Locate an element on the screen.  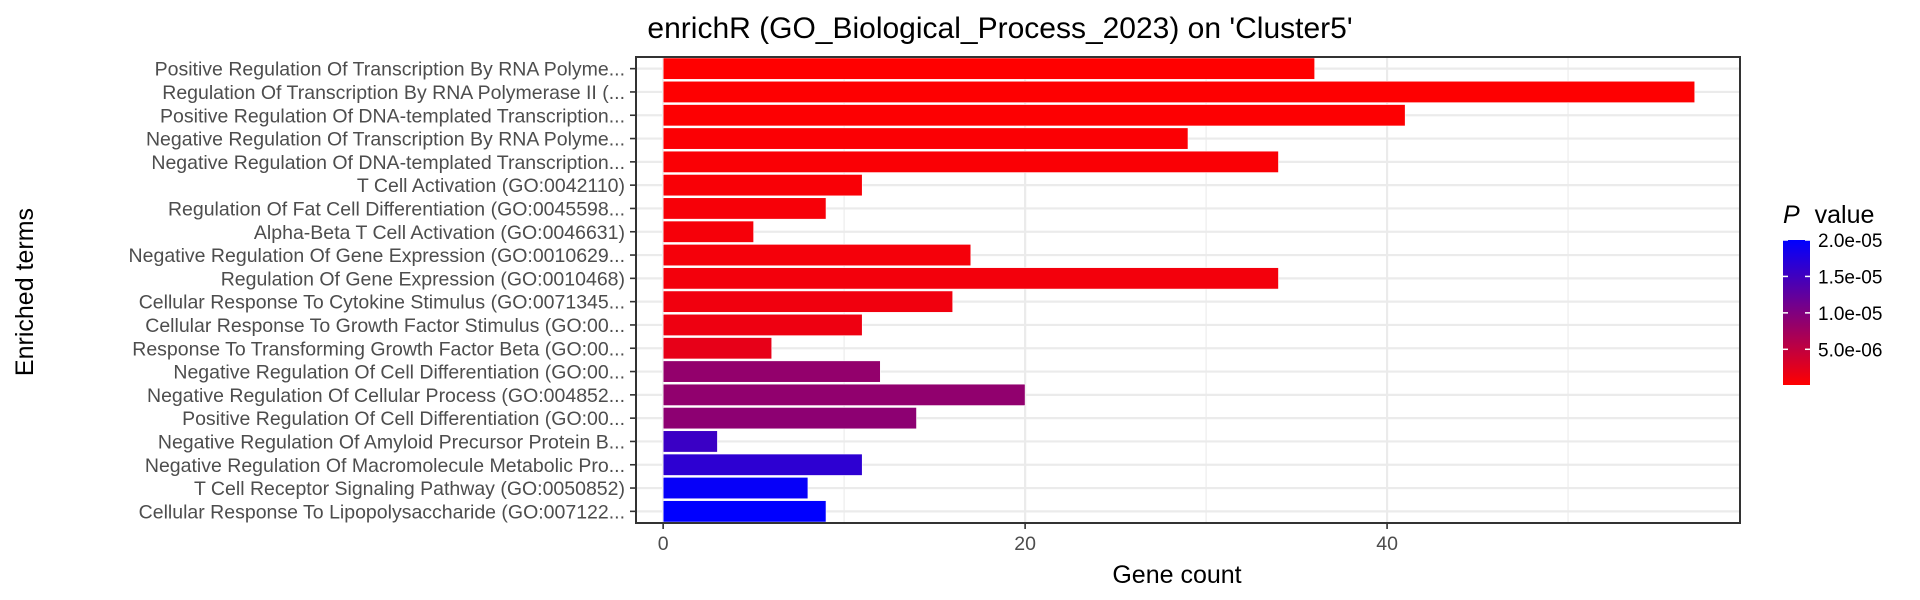
legend-title: P value is located at coordinates (1828, 215).